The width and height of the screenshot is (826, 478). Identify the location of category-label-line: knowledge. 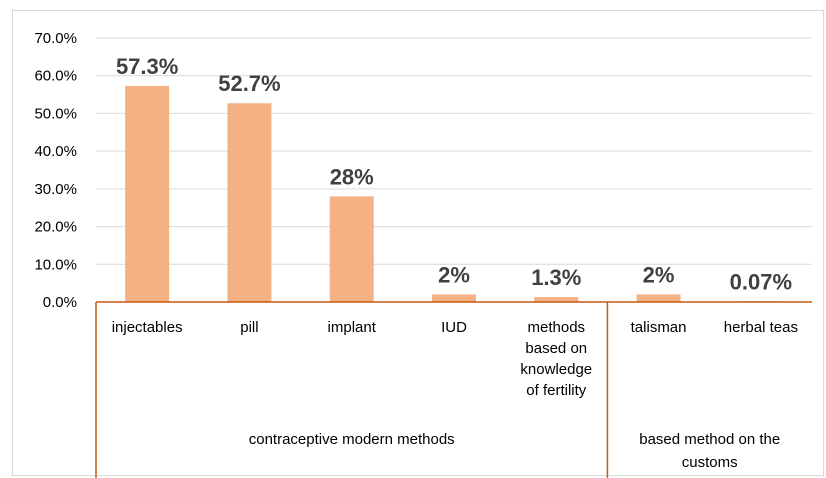
(556, 369).